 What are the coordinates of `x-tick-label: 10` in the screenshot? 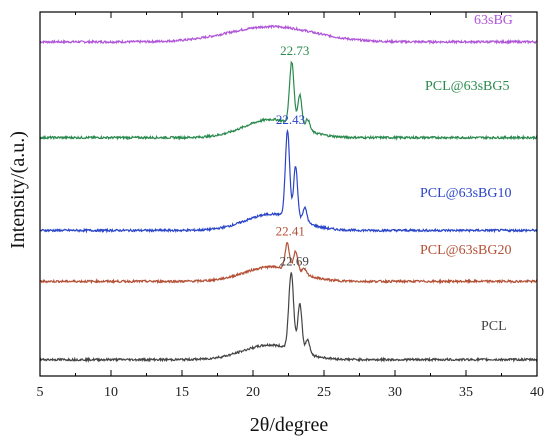 It's located at (111, 392).